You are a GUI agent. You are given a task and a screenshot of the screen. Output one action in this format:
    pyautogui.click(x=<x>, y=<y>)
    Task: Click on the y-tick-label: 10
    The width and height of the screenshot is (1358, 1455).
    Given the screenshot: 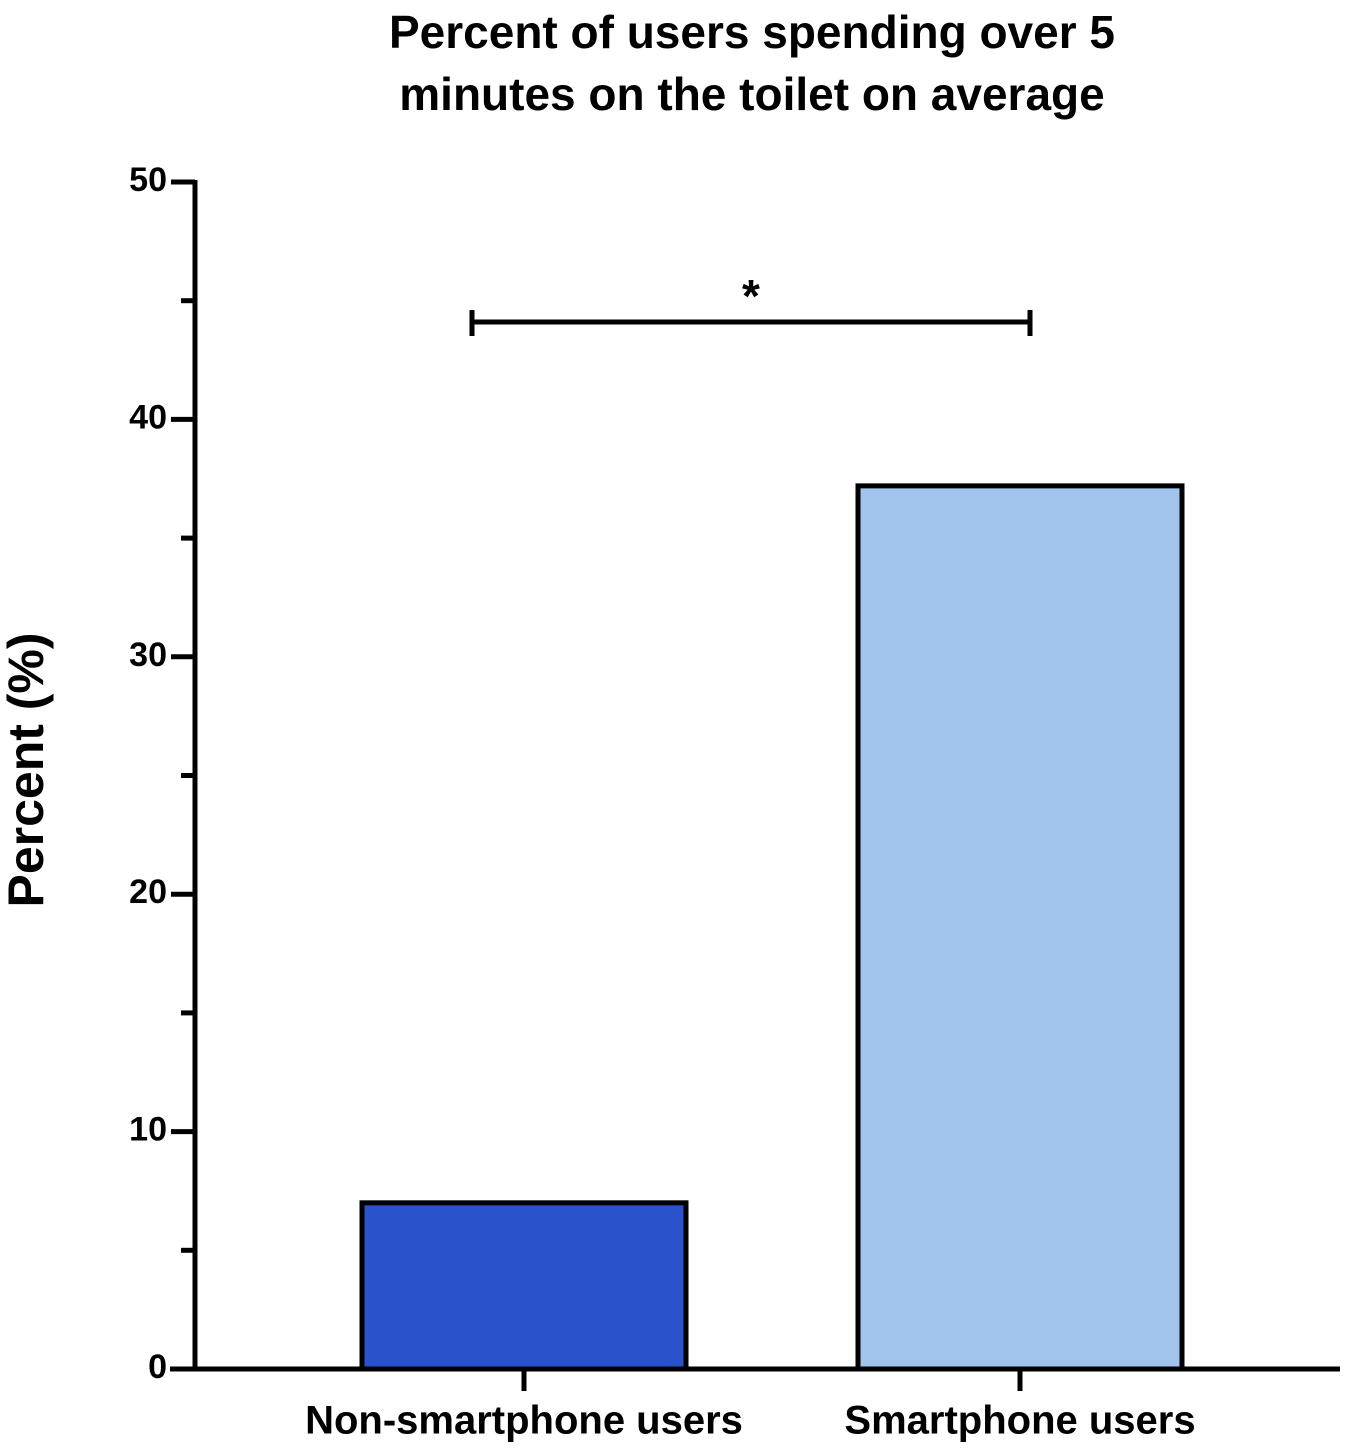 What is the action you would take?
    pyautogui.click(x=148, y=1130)
    